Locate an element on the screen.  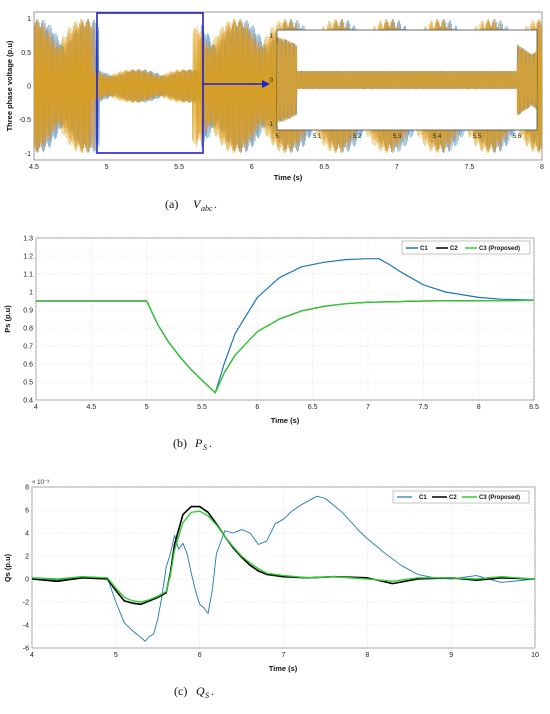
ps-ytick-label: 1.2 is located at coordinates (28, 257).